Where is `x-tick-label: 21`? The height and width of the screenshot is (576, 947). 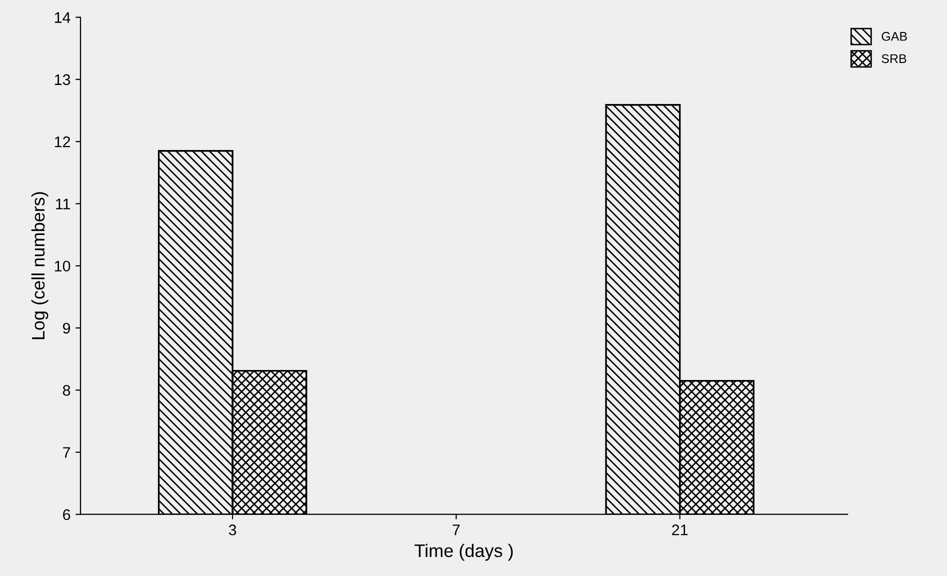
x-tick-label: 21 is located at coordinates (680, 530).